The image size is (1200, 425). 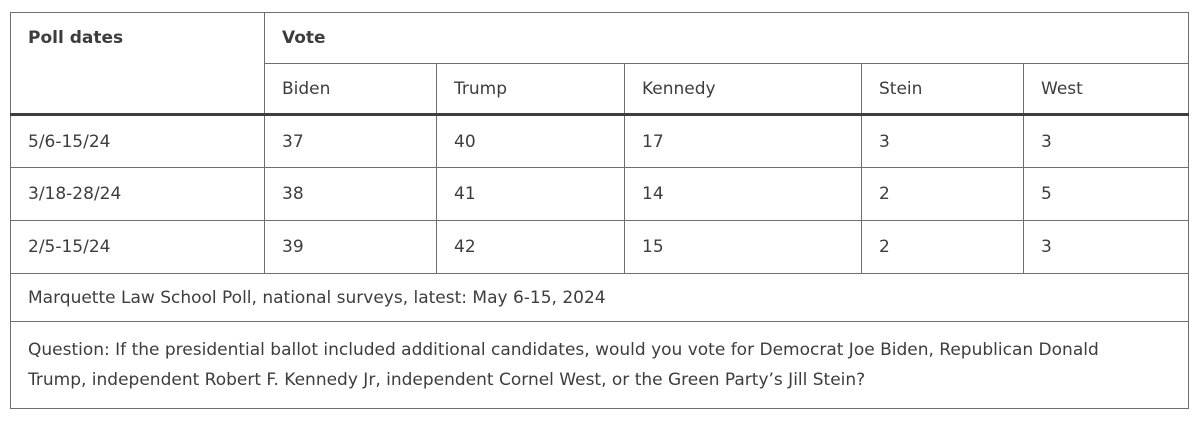 I want to click on table-row: 3/18-28/24 38 41 14 2 5, so click(x=600, y=194).